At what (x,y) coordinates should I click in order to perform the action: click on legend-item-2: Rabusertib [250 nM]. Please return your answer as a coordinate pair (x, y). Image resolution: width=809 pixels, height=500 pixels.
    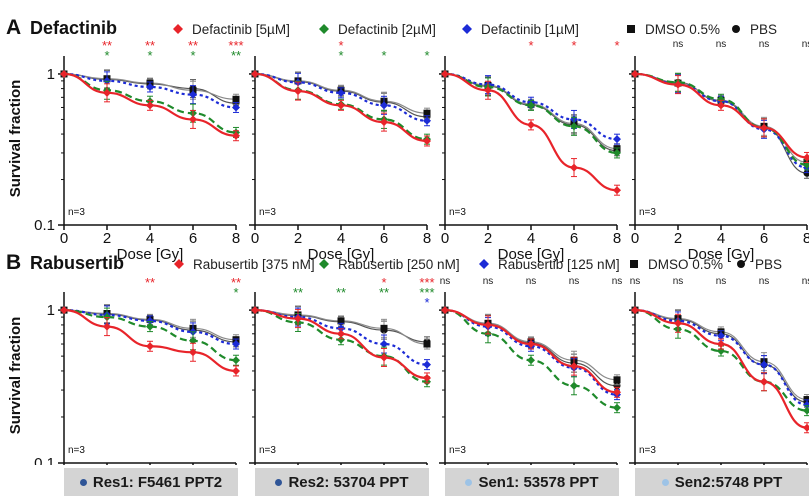
    Looking at the image, I should click on (389, 264).